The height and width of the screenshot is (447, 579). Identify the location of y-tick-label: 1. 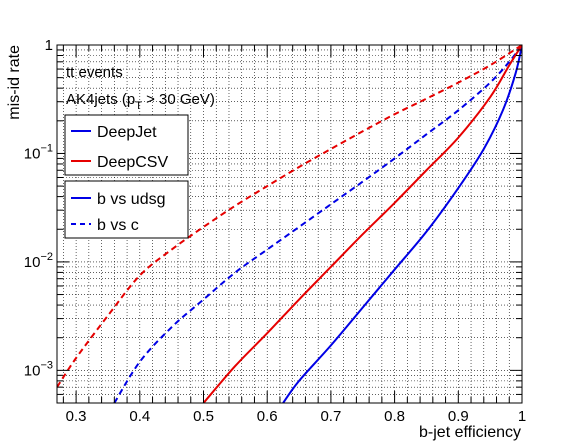
(49, 45).